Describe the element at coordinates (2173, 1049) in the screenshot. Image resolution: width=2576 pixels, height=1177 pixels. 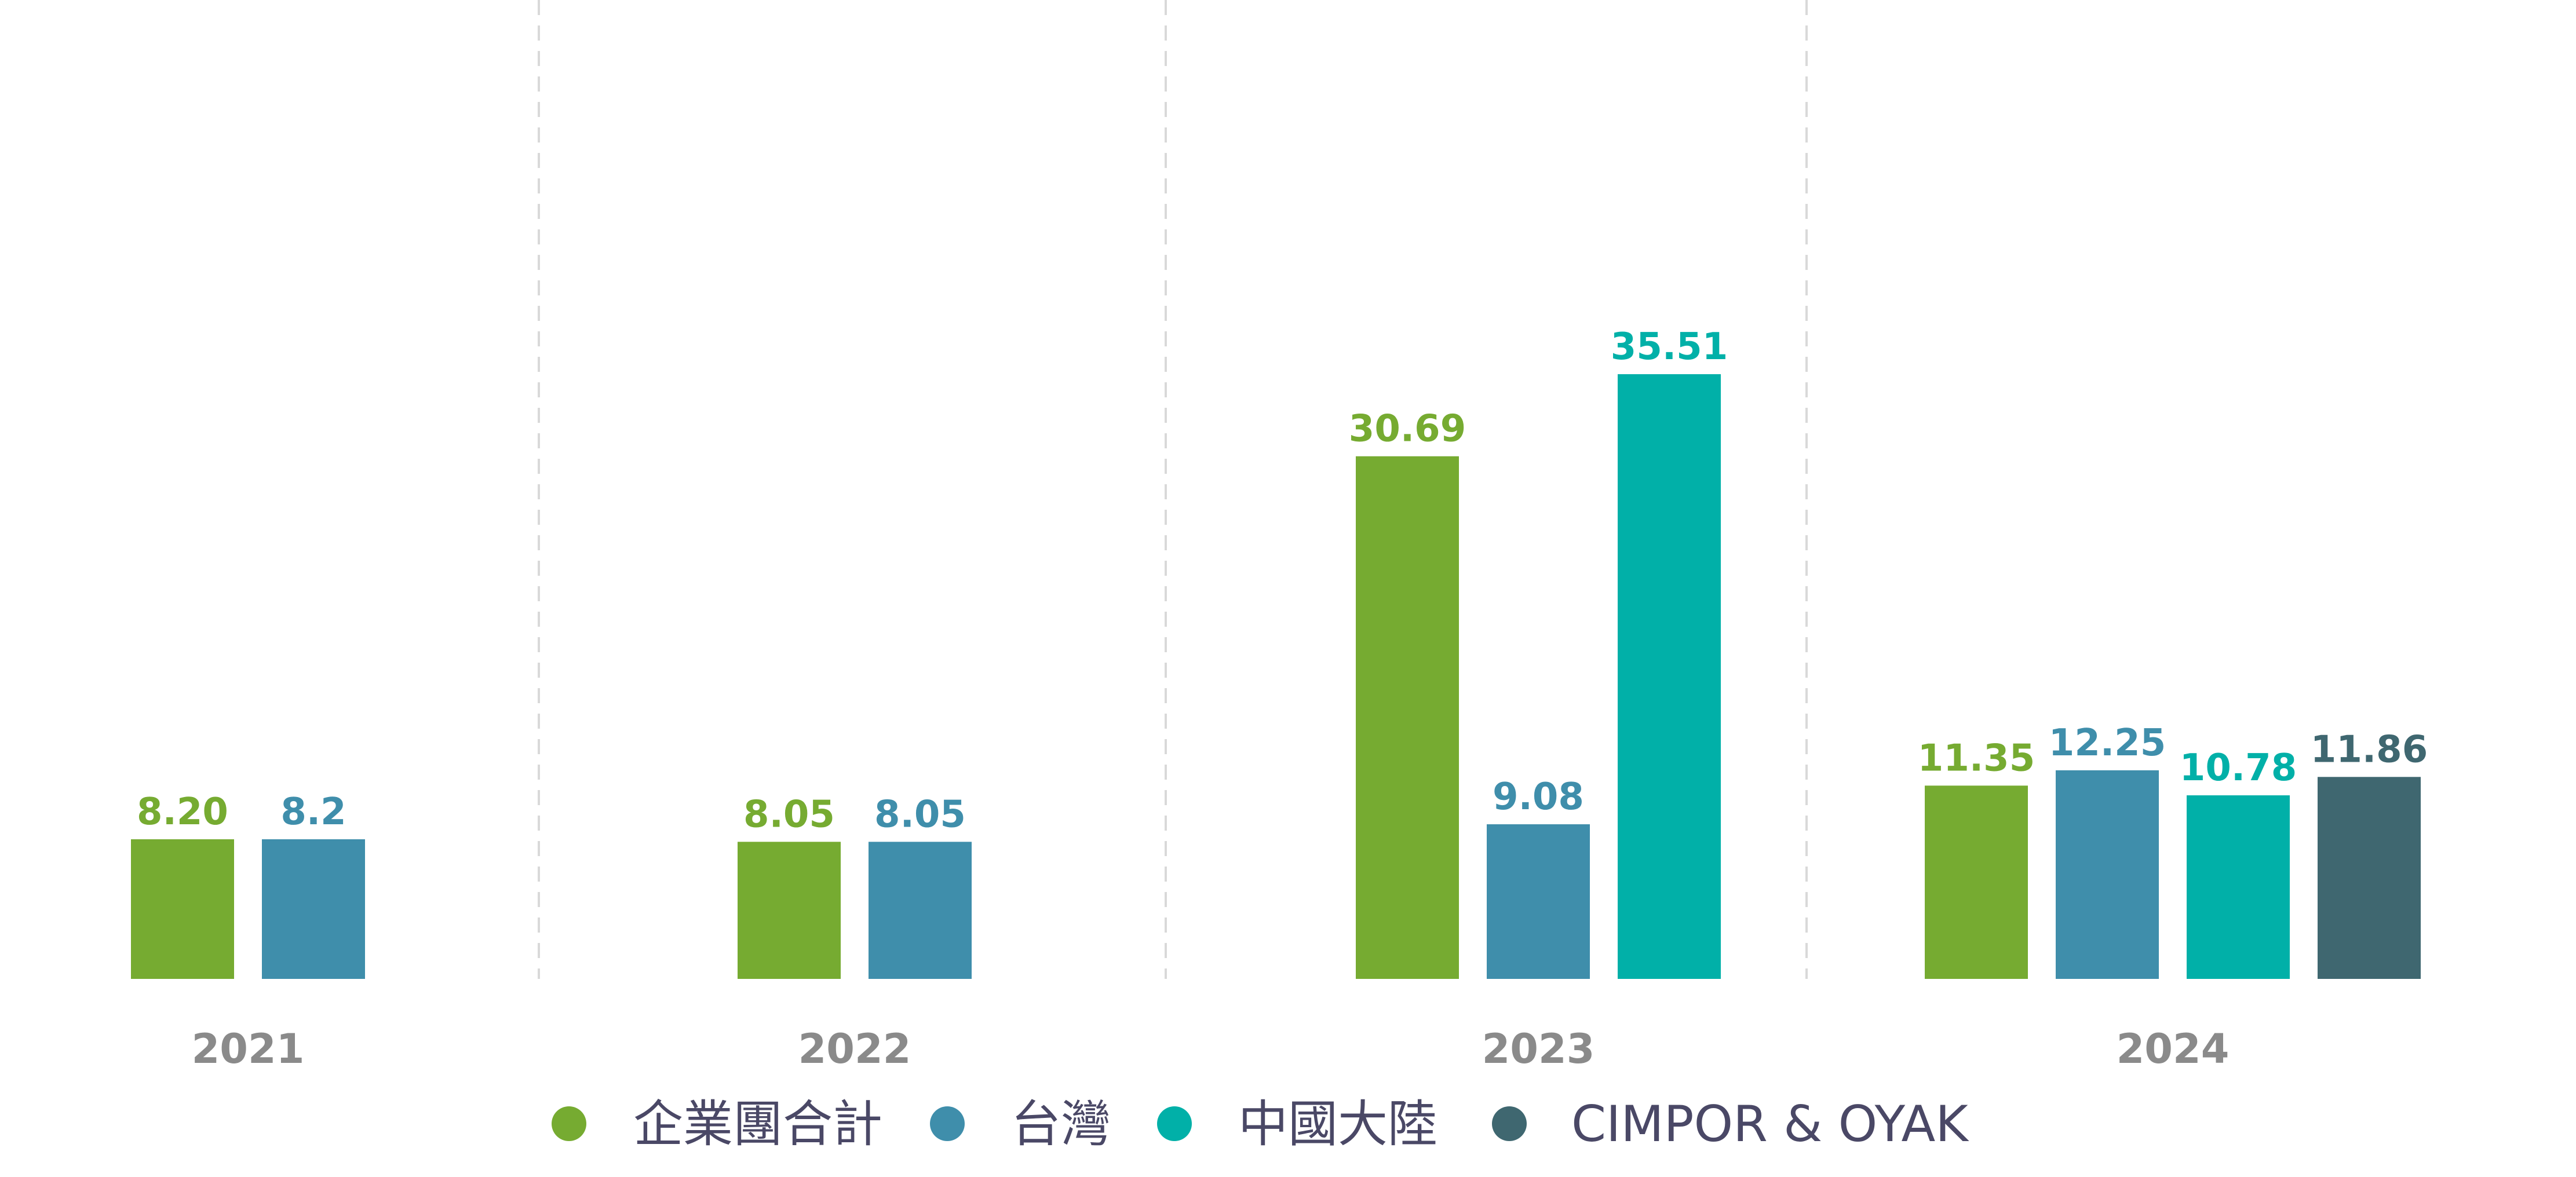
I see `x-tick-label-2024: 2024` at that location.